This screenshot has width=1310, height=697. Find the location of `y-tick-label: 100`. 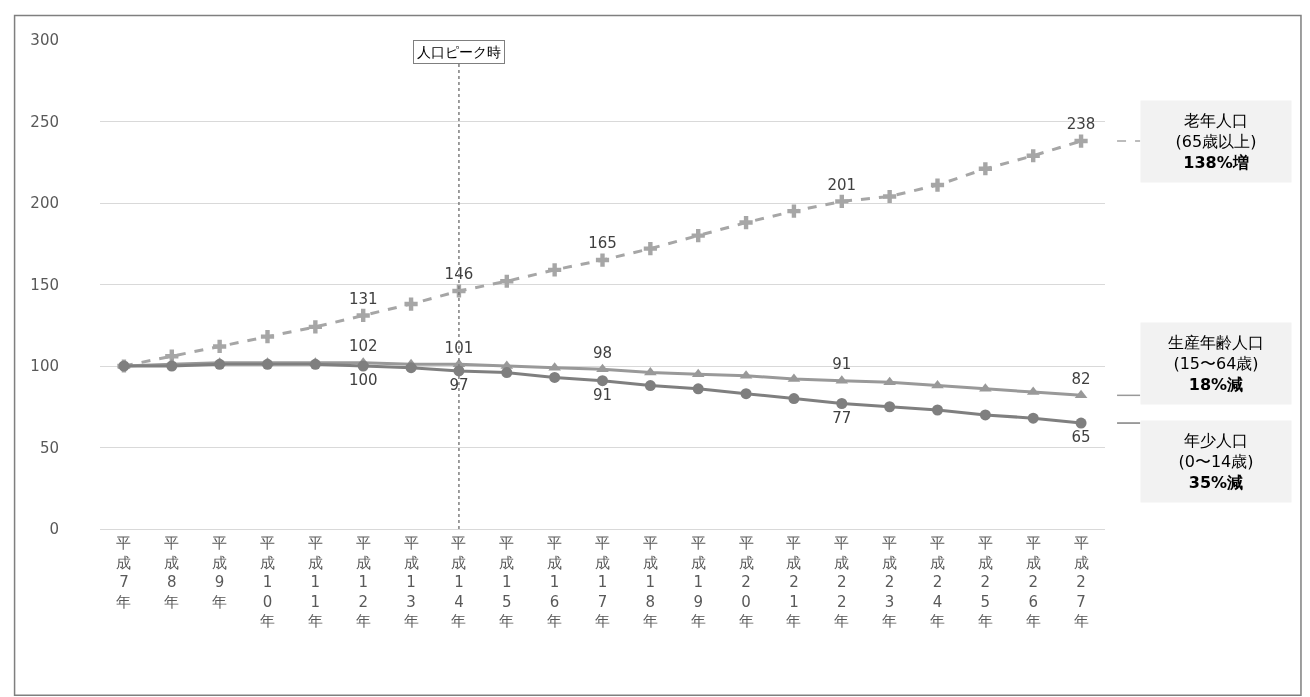

y-tick-label: 100 is located at coordinates (44, 366).